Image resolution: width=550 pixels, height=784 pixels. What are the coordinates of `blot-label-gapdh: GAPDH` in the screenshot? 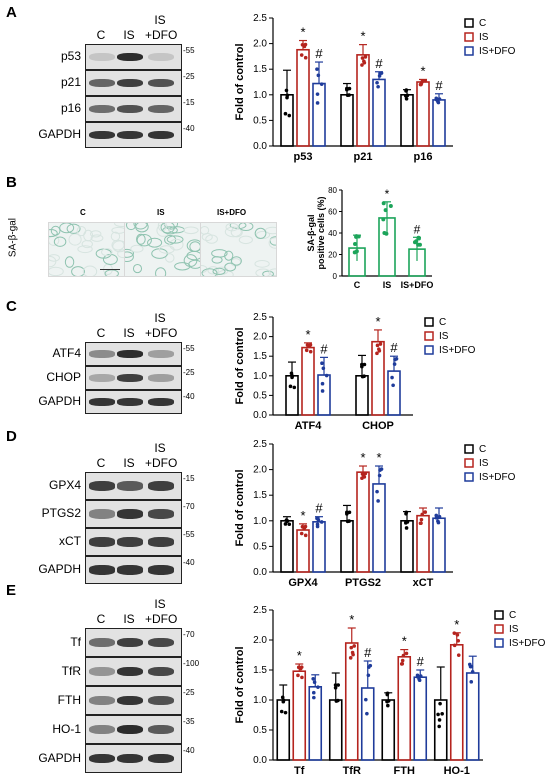 It's located at (59, 569).